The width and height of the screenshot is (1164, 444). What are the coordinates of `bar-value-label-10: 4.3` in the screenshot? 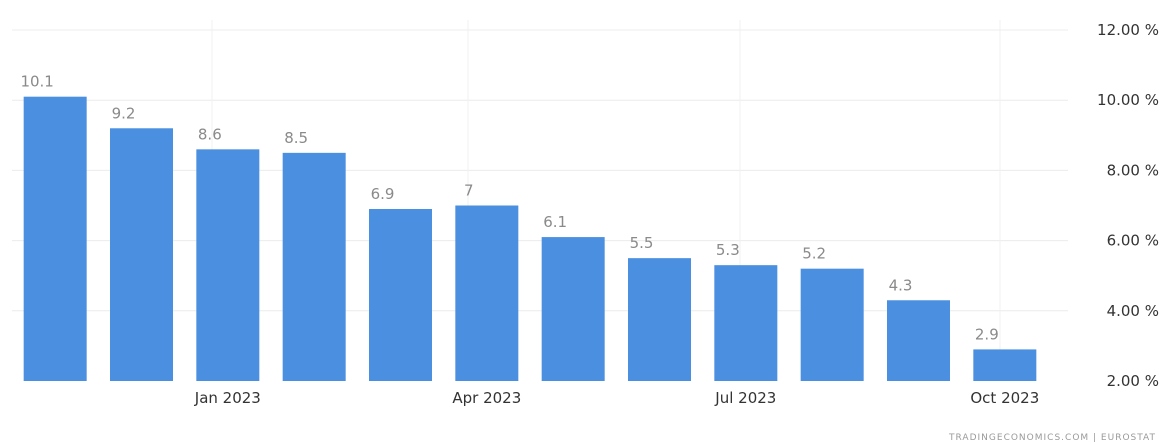 It's located at (901, 285).